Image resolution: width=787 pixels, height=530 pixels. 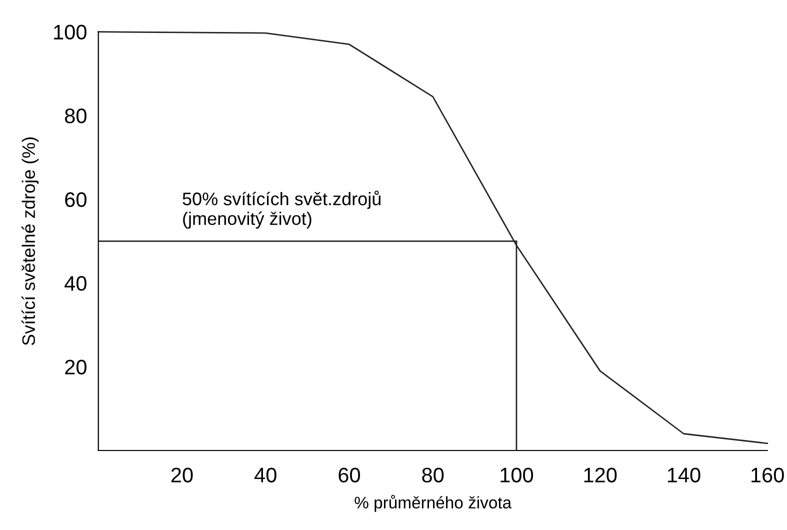 I want to click on x-tick-label: 140, so click(x=684, y=475).